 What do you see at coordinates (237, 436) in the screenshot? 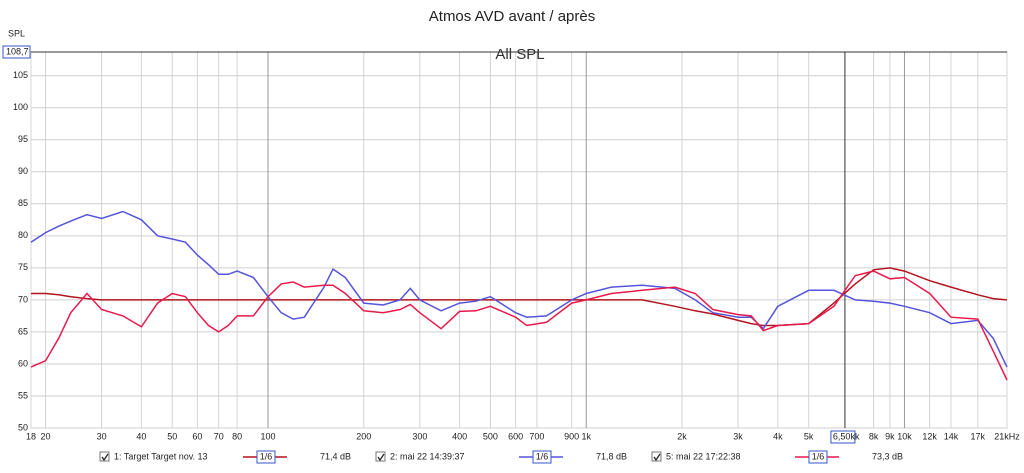
I see `x-tick-label: 80` at bounding box center [237, 436].